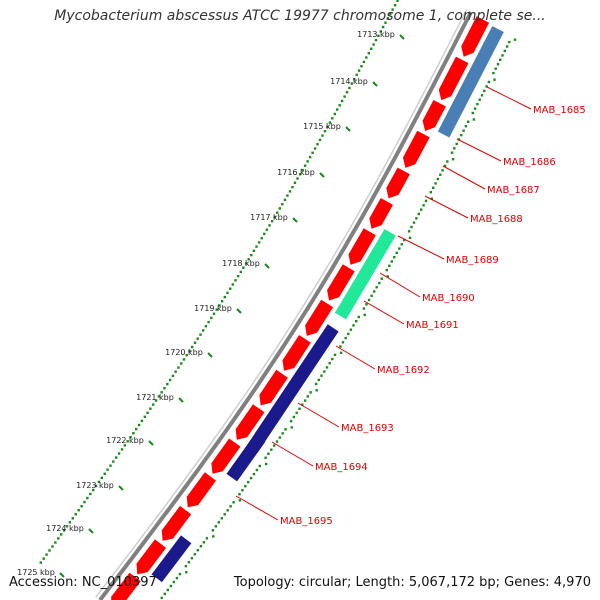 This screenshot has height=600, width=600. What do you see at coordinates (472, 260) in the screenshot?
I see `gene-label-mab_1689: MAB_1689` at bounding box center [472, 260].